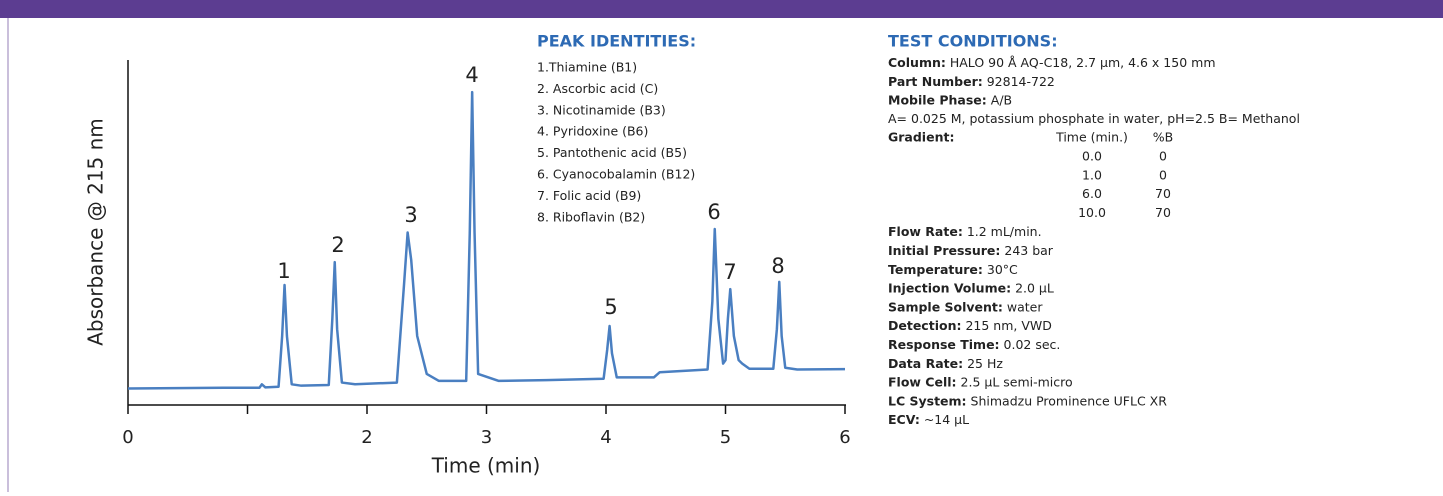 The width and height of the screenshot is (1443, 496). I want to click on peak-identities-title: PEAK IDENTITIES:, so click(616, 41).